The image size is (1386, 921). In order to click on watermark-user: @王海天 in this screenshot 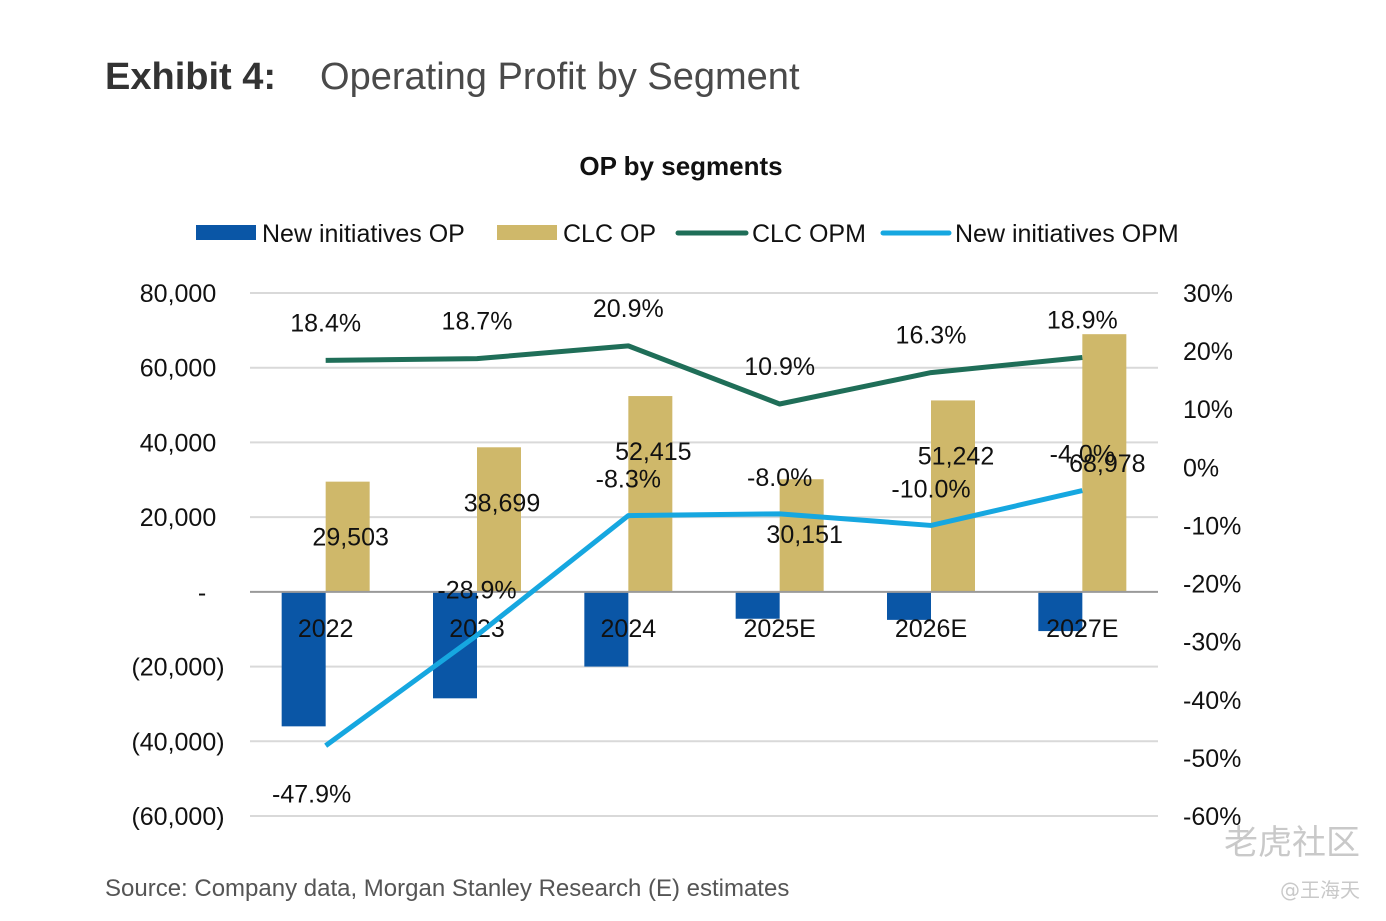, I will do `click(1320, 890)`.